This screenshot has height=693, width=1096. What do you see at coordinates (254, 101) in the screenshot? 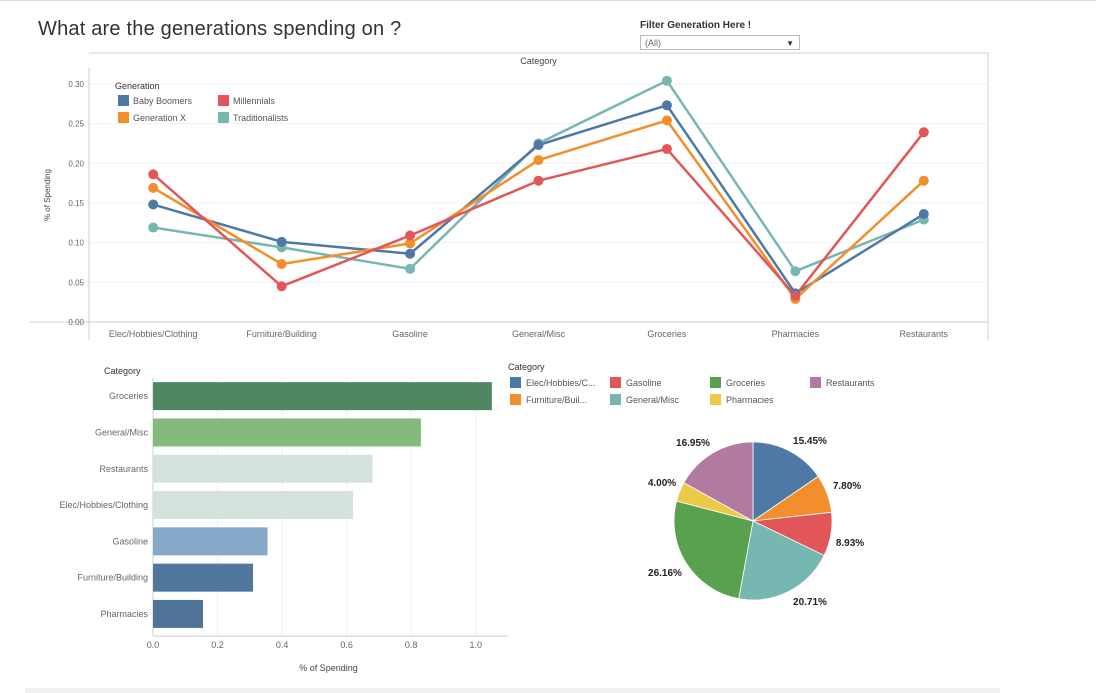
I see `legend-label: Millennials` at bounding box center [254, 101].